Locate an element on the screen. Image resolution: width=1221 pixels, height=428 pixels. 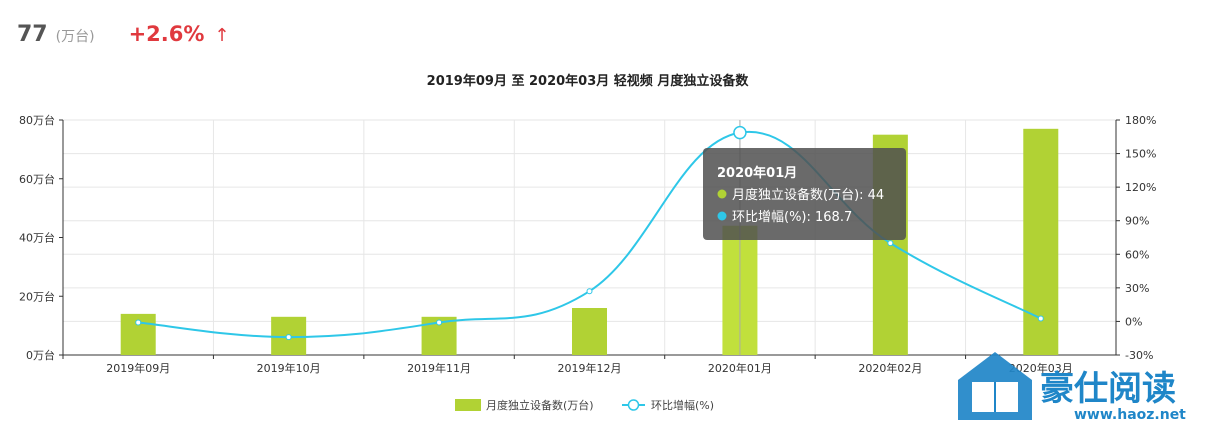
y-right-tick-label: 90% is located at coordinates (1137, 221).